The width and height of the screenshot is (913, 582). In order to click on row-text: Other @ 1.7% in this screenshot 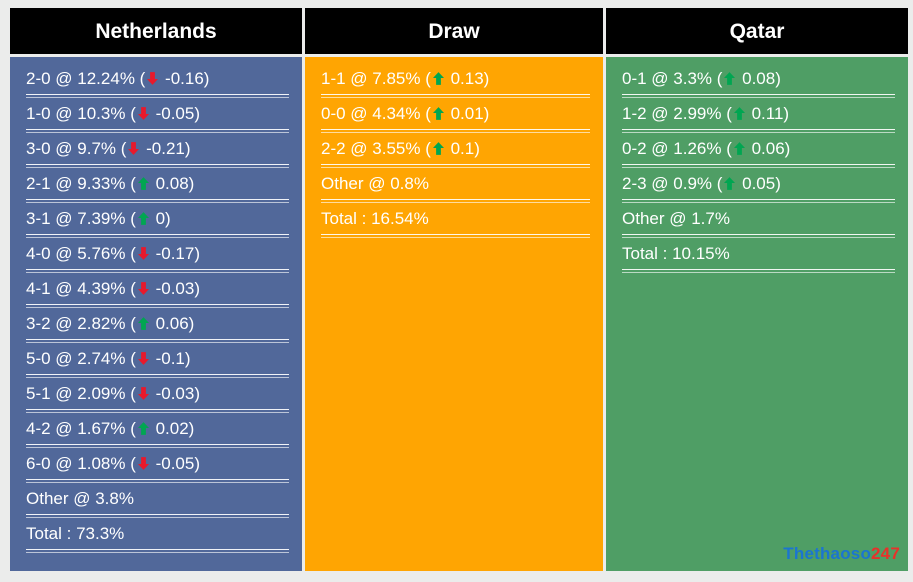, I will do `click(676, 218)`.